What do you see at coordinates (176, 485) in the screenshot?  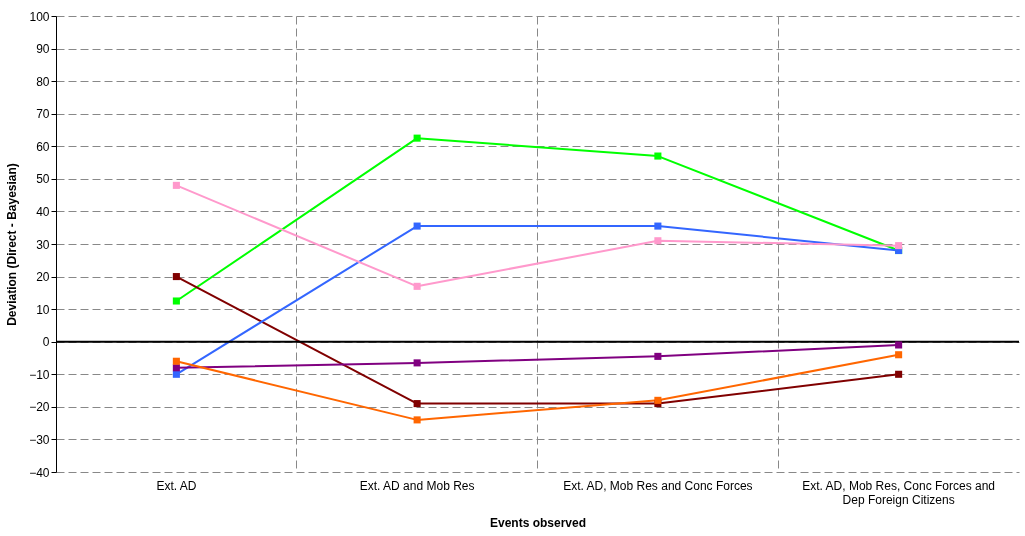 I see `x-tick-label: Ext. AD` at bounding box center [176, 485].